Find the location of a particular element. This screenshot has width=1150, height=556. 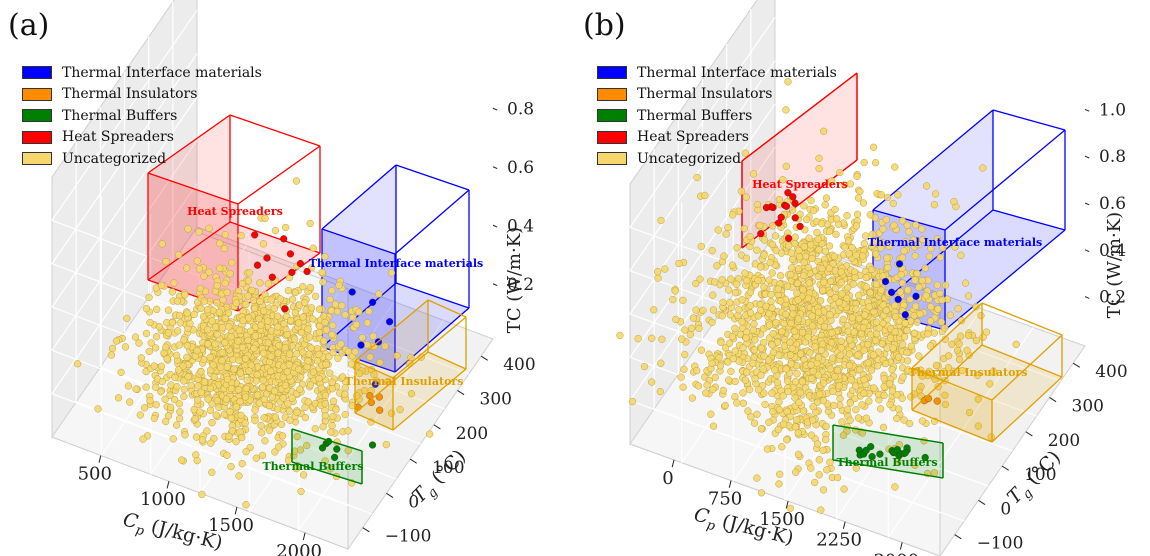

y-axis-title: Tg (°C) is located at coordinates (1035, 478).